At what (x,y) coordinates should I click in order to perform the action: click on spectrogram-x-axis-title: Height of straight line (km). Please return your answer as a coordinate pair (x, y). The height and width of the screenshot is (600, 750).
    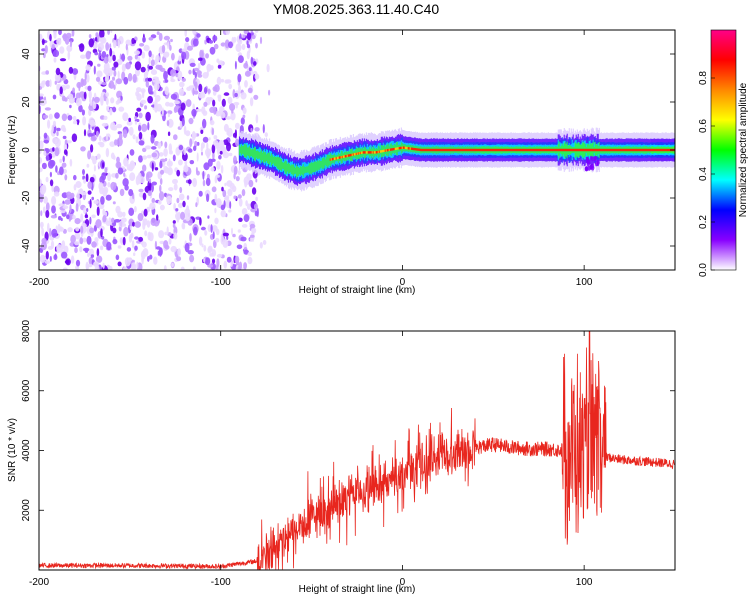
    Looking at the image, I should click on (357, 290).